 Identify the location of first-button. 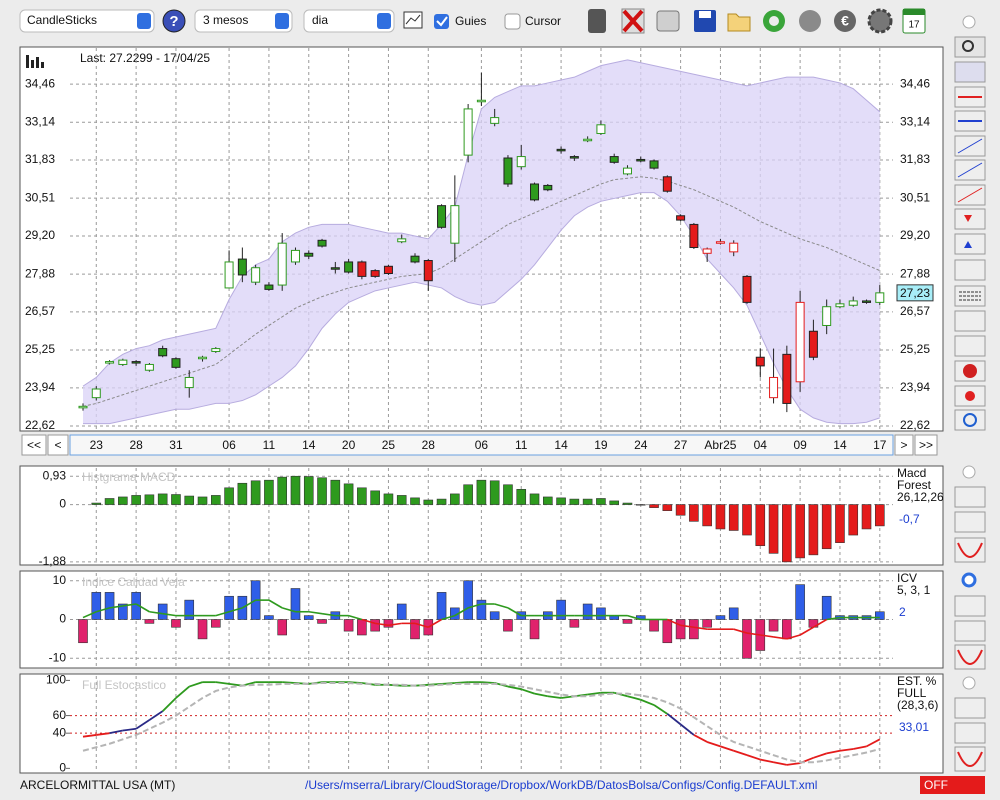
(34, 445).